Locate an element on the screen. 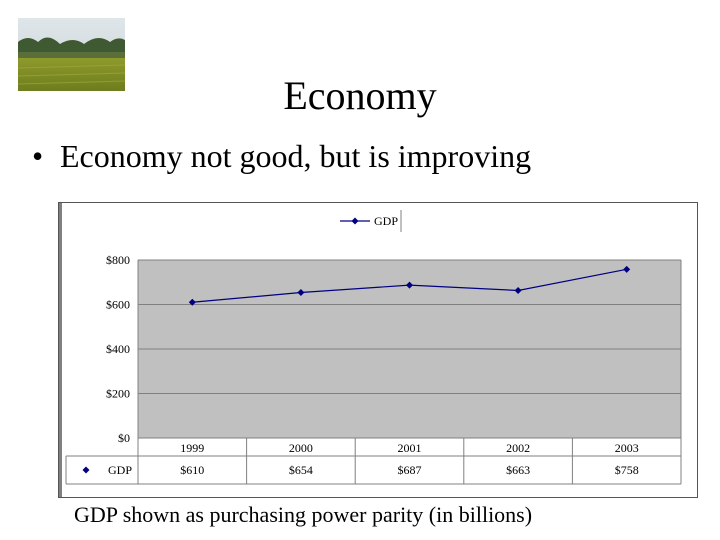 The width and height of the screenshot is (720, 540). rice-field-photo is located at coordinates (71, 54).